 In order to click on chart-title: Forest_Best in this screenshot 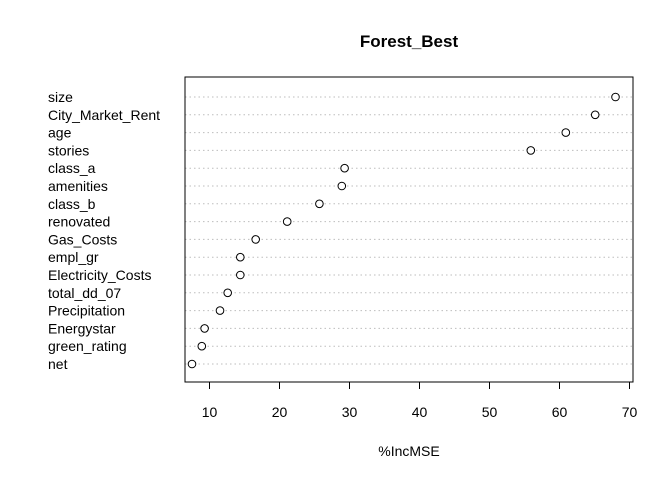, I will do `click(409, 41)`.